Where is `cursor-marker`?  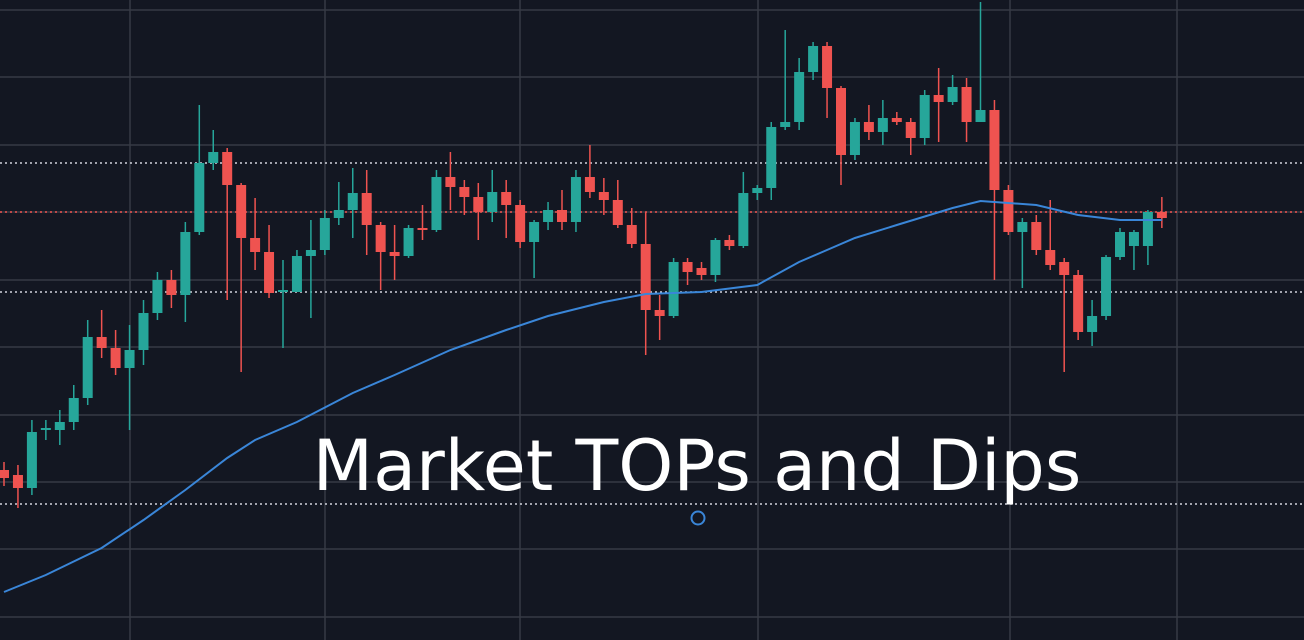 cursor-marker is located at coordinates (698, 518).